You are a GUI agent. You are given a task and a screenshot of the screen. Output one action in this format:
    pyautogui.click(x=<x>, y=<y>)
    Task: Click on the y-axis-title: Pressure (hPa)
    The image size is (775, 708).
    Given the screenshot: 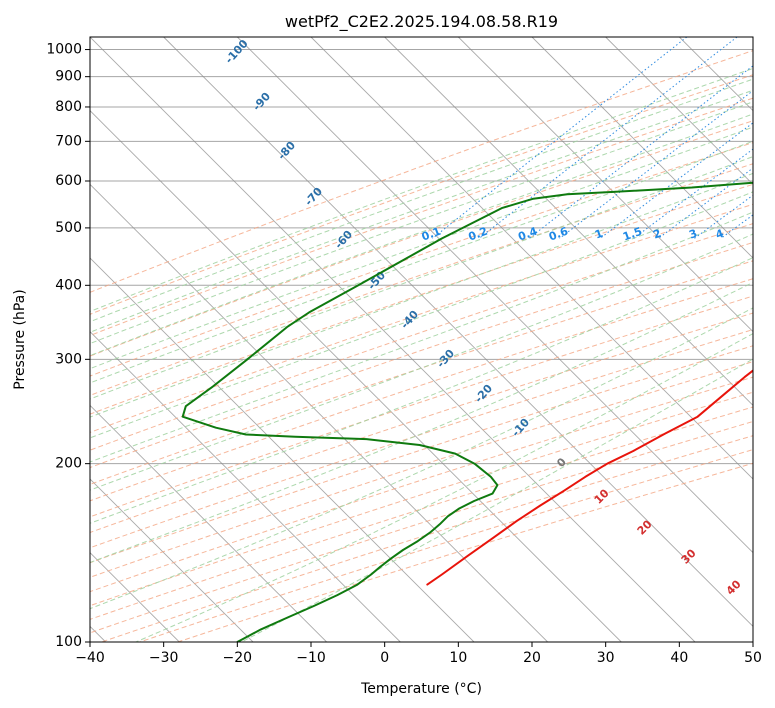 What is the action you would take?
    pyautogui.click(x=20, y=339)
    